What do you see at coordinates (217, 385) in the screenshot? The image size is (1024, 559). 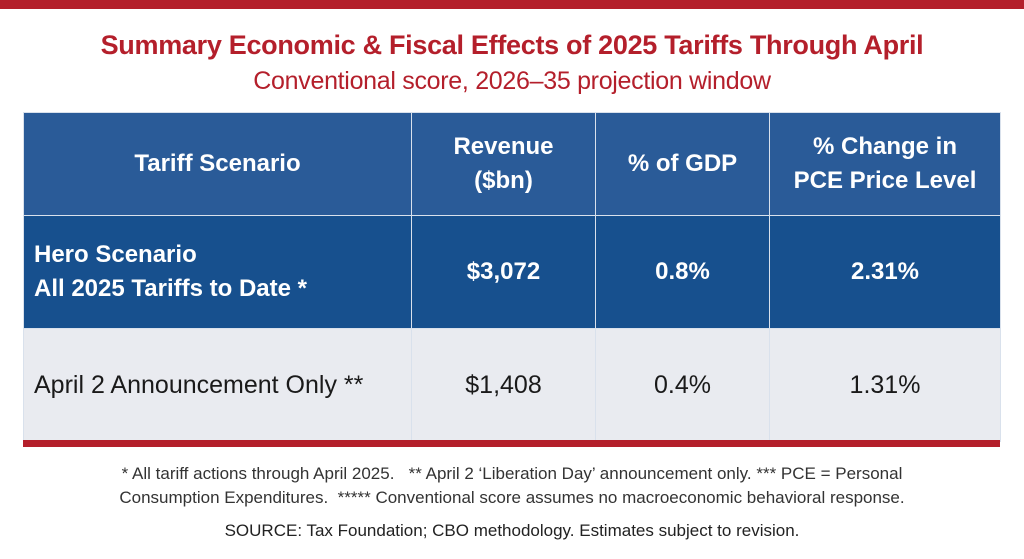 I see `cell-scenario: April 2 Announcement Only **` at bounding box center [217, 385].